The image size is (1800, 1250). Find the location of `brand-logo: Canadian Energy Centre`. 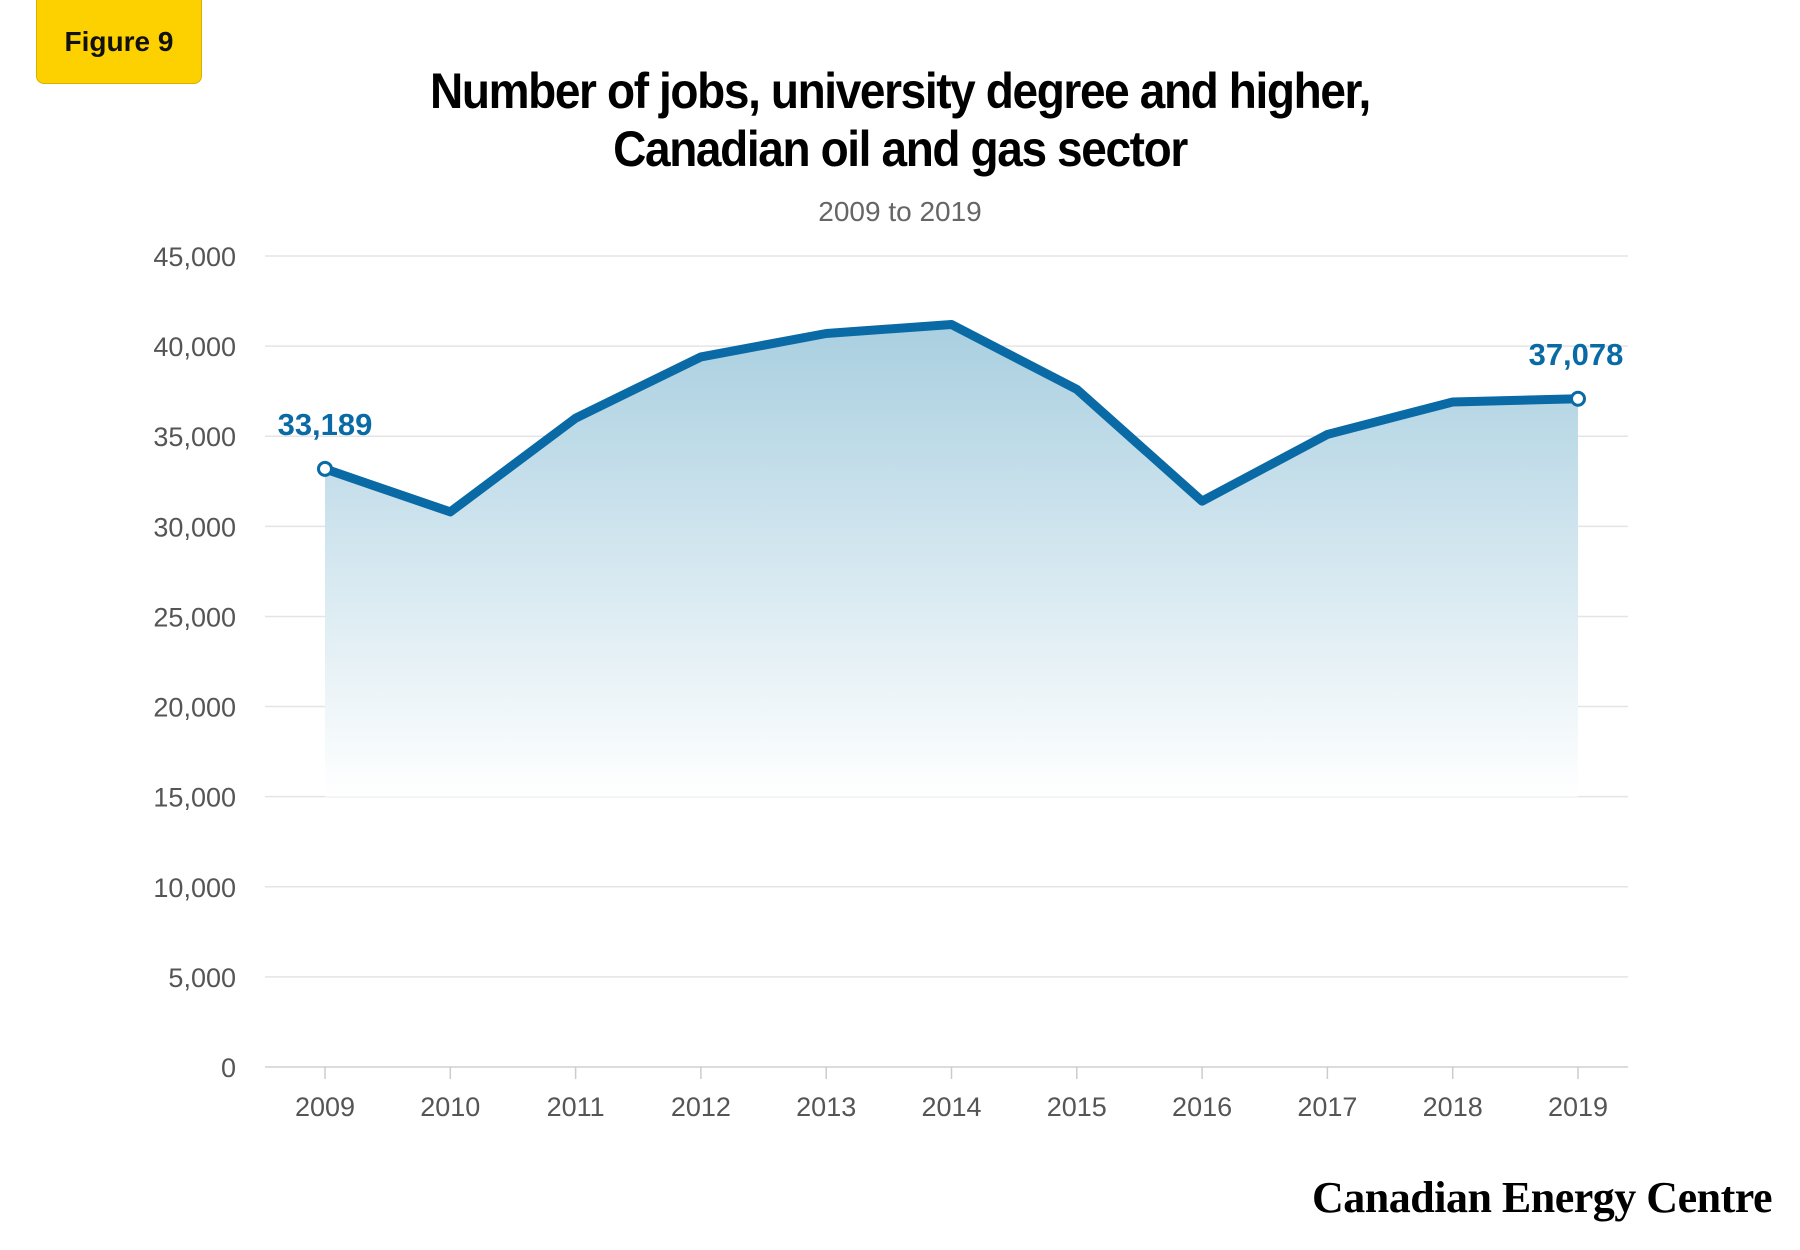

brand-logo: Canadian Energy Centre is located at coordinates (1542, 1197).